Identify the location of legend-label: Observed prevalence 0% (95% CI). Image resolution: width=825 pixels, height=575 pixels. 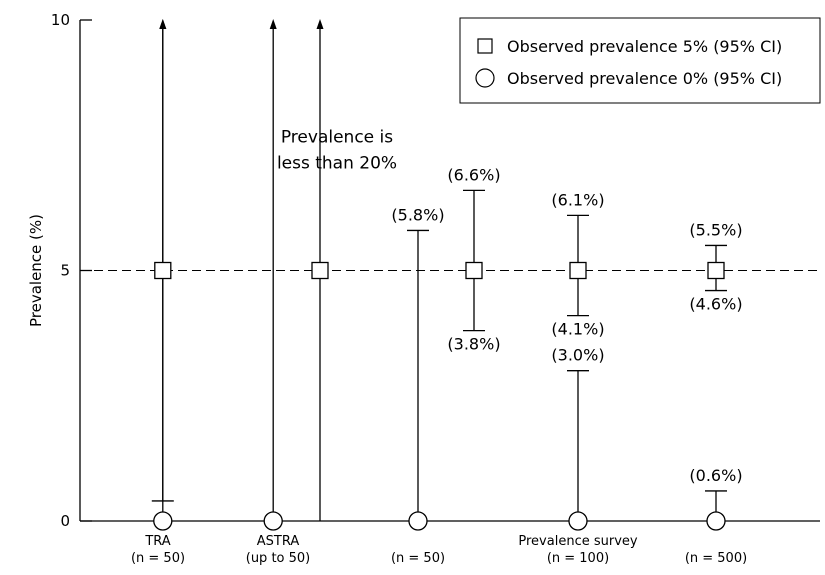
(644, 78).